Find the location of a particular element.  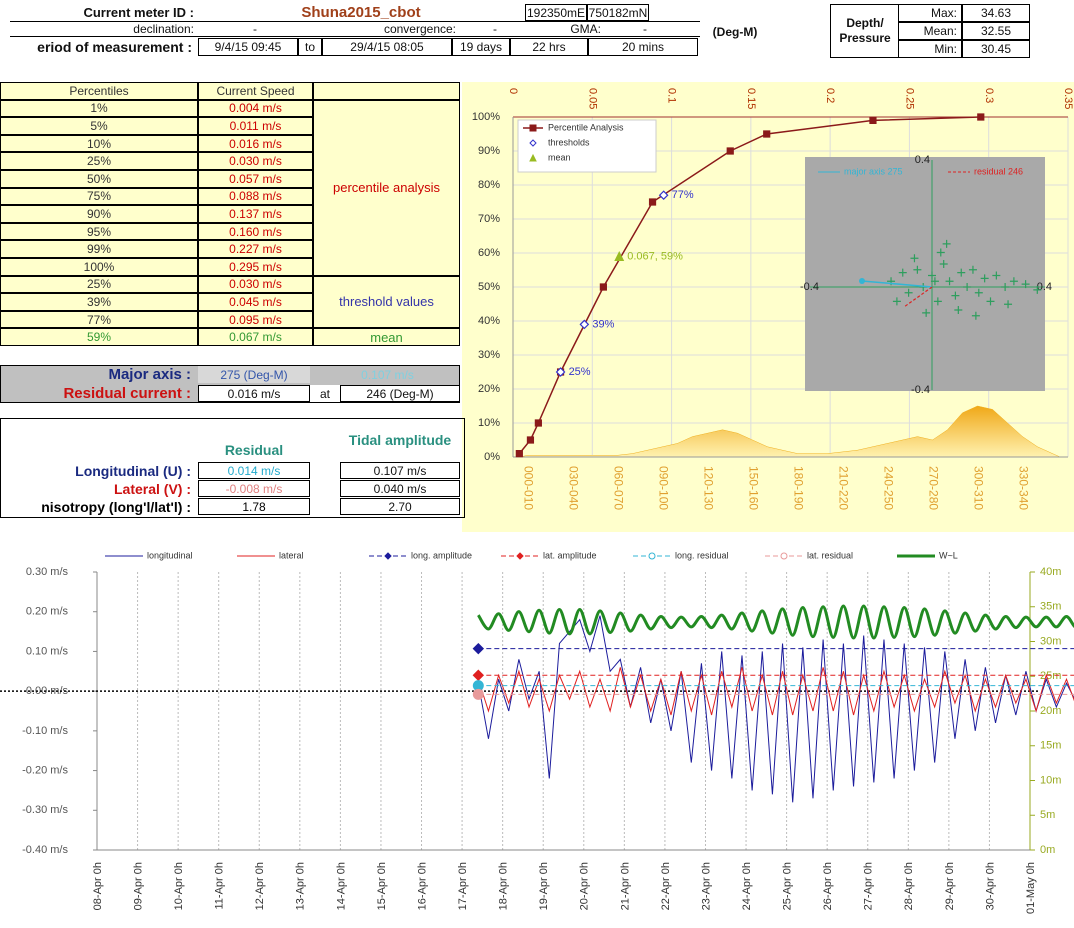

speed: 0.227 m/s is located at coordinates (255, 249).